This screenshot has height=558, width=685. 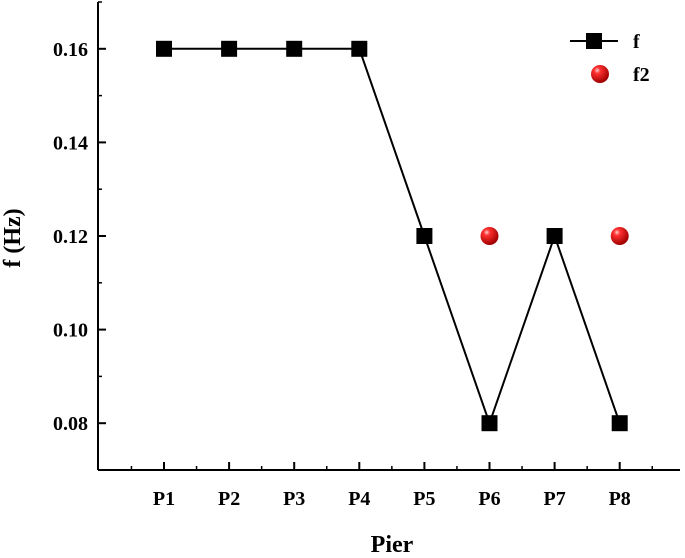 What do you see at coordinates (229, 499) in the screenshot?
I see `x-tick-label: P2` at bounding box center [229, 499].